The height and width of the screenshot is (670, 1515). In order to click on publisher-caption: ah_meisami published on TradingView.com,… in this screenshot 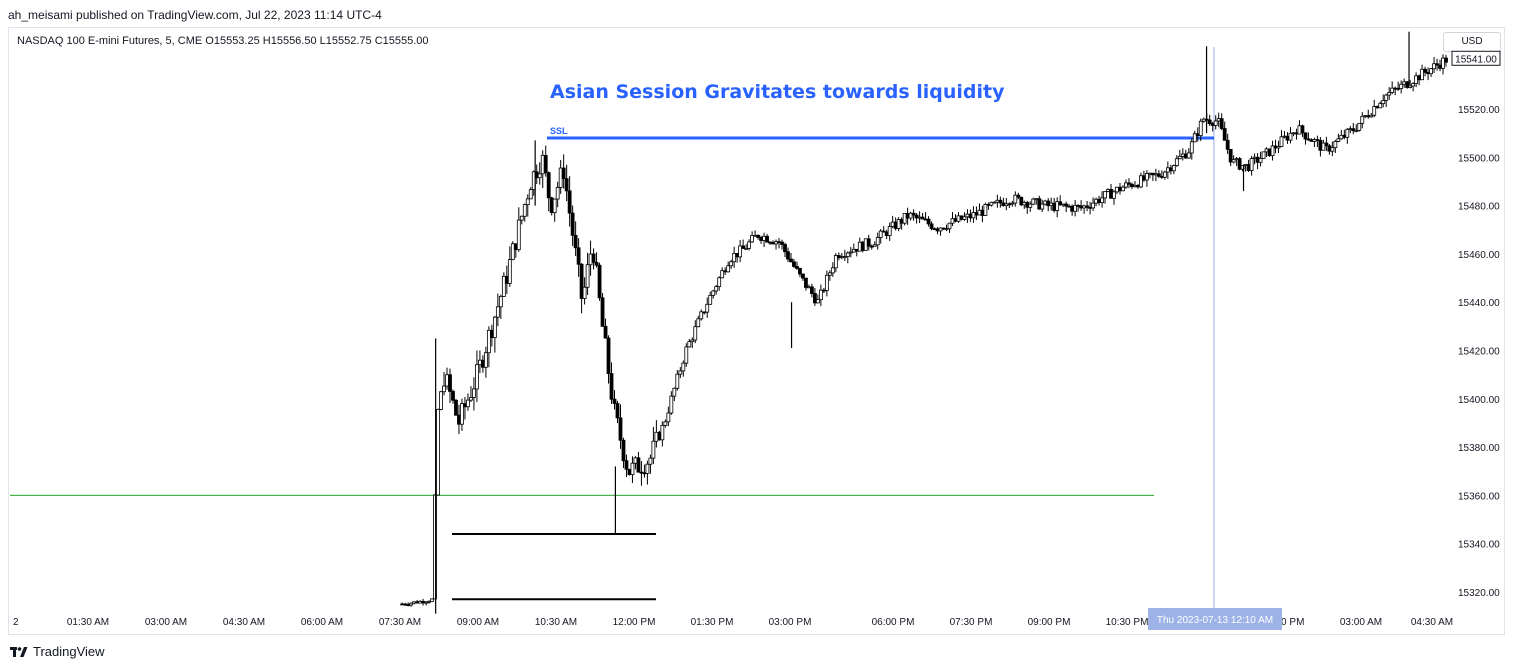, I will do `click(195, 15)`.